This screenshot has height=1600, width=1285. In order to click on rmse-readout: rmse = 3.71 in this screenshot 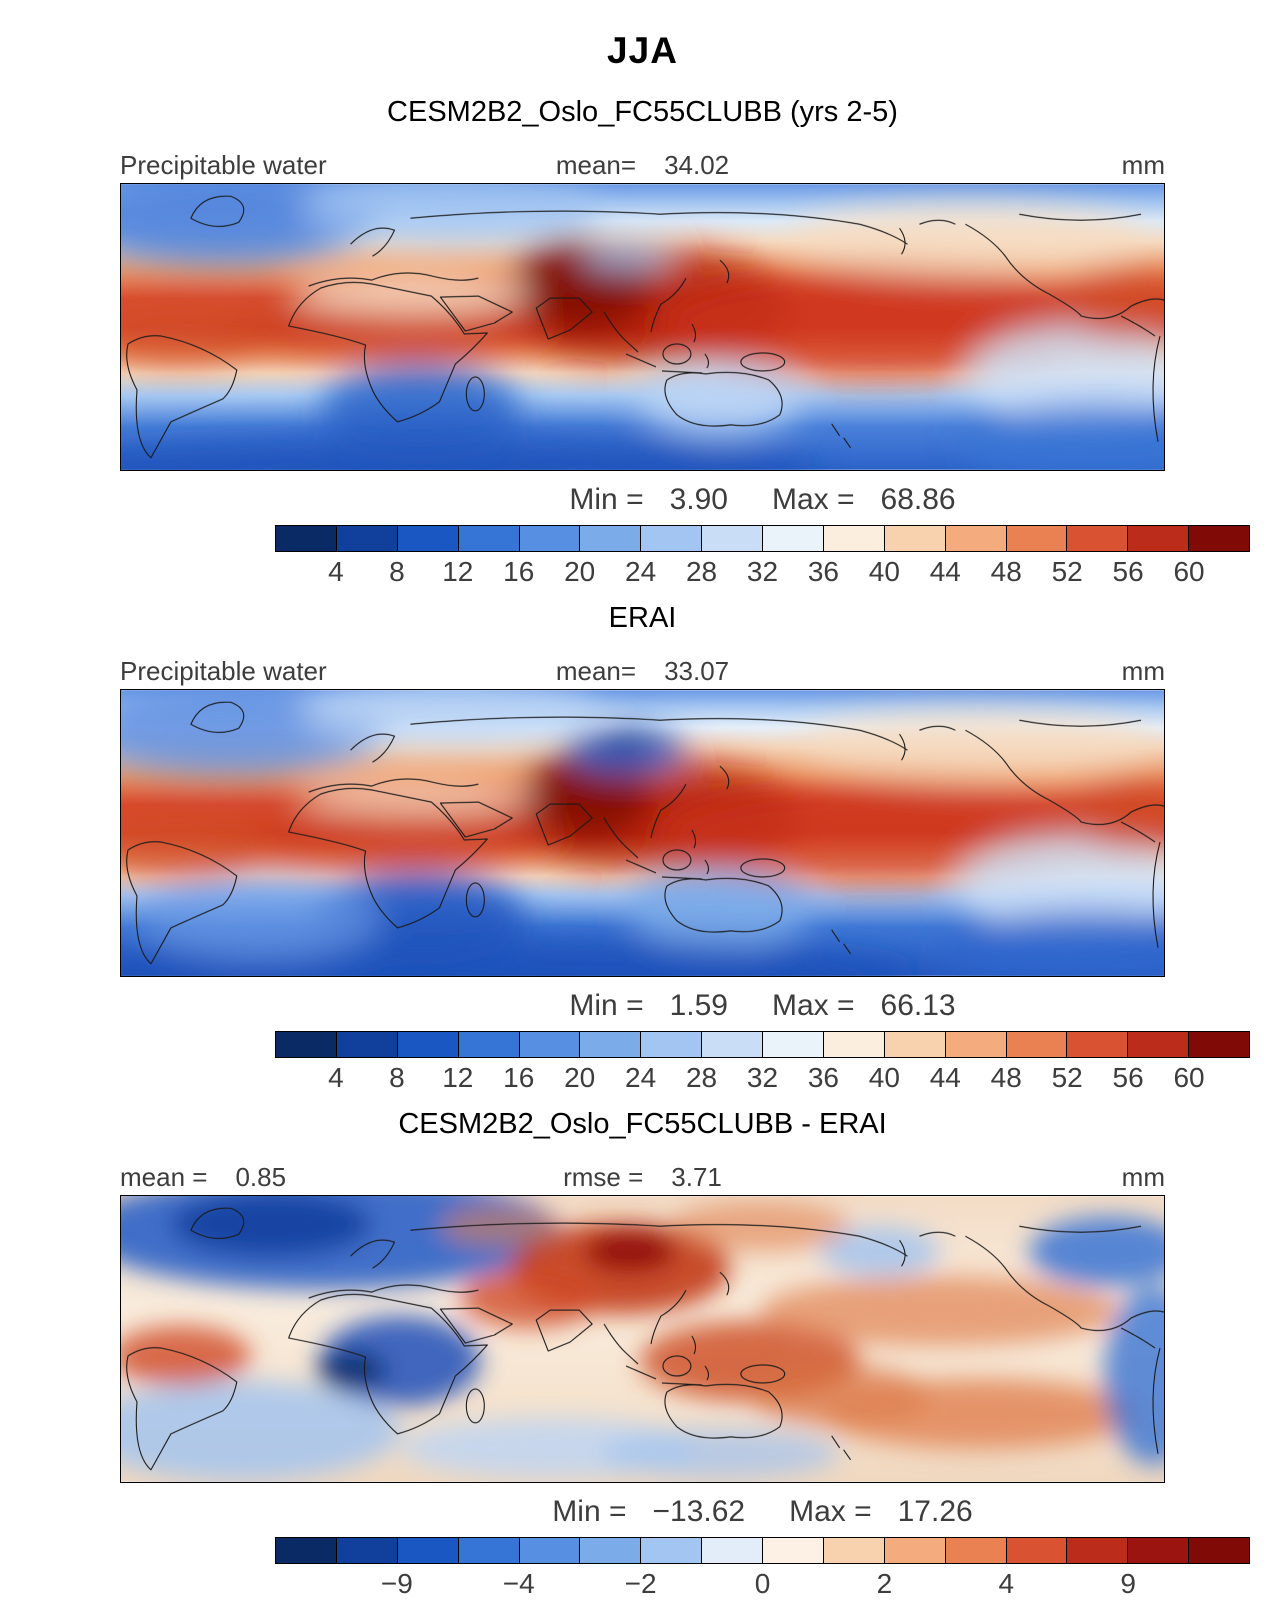, I will do `click(642, 1177)`.